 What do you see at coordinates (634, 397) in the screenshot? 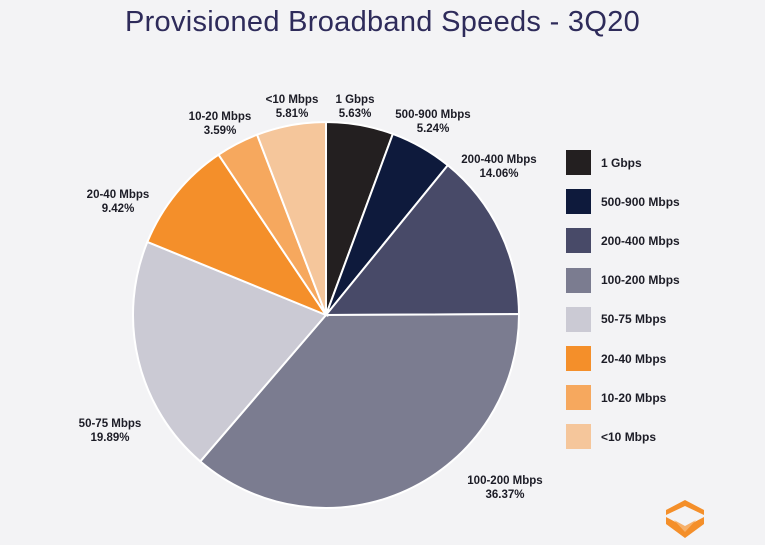
I see `legend-label: 10-20 Mbps` at bounding box center [634, 397].